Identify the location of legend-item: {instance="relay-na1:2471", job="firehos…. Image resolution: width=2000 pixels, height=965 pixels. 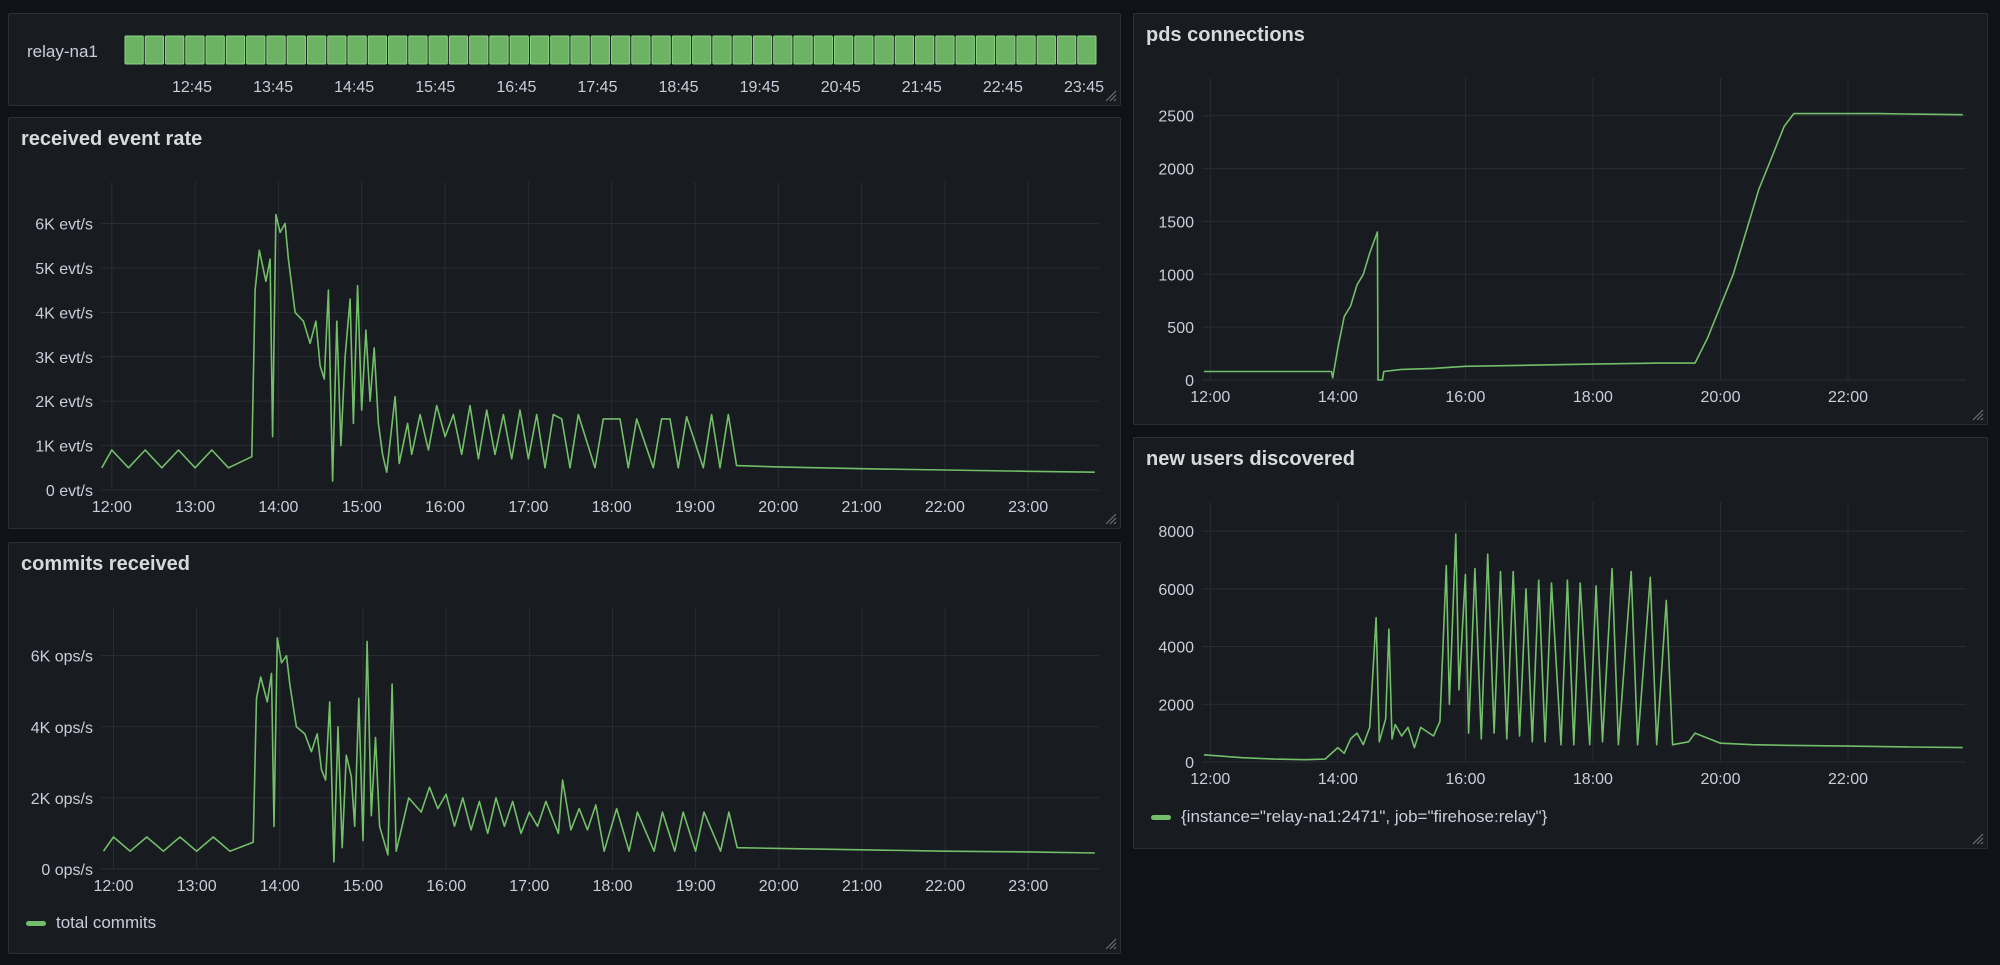
(1349, 817).